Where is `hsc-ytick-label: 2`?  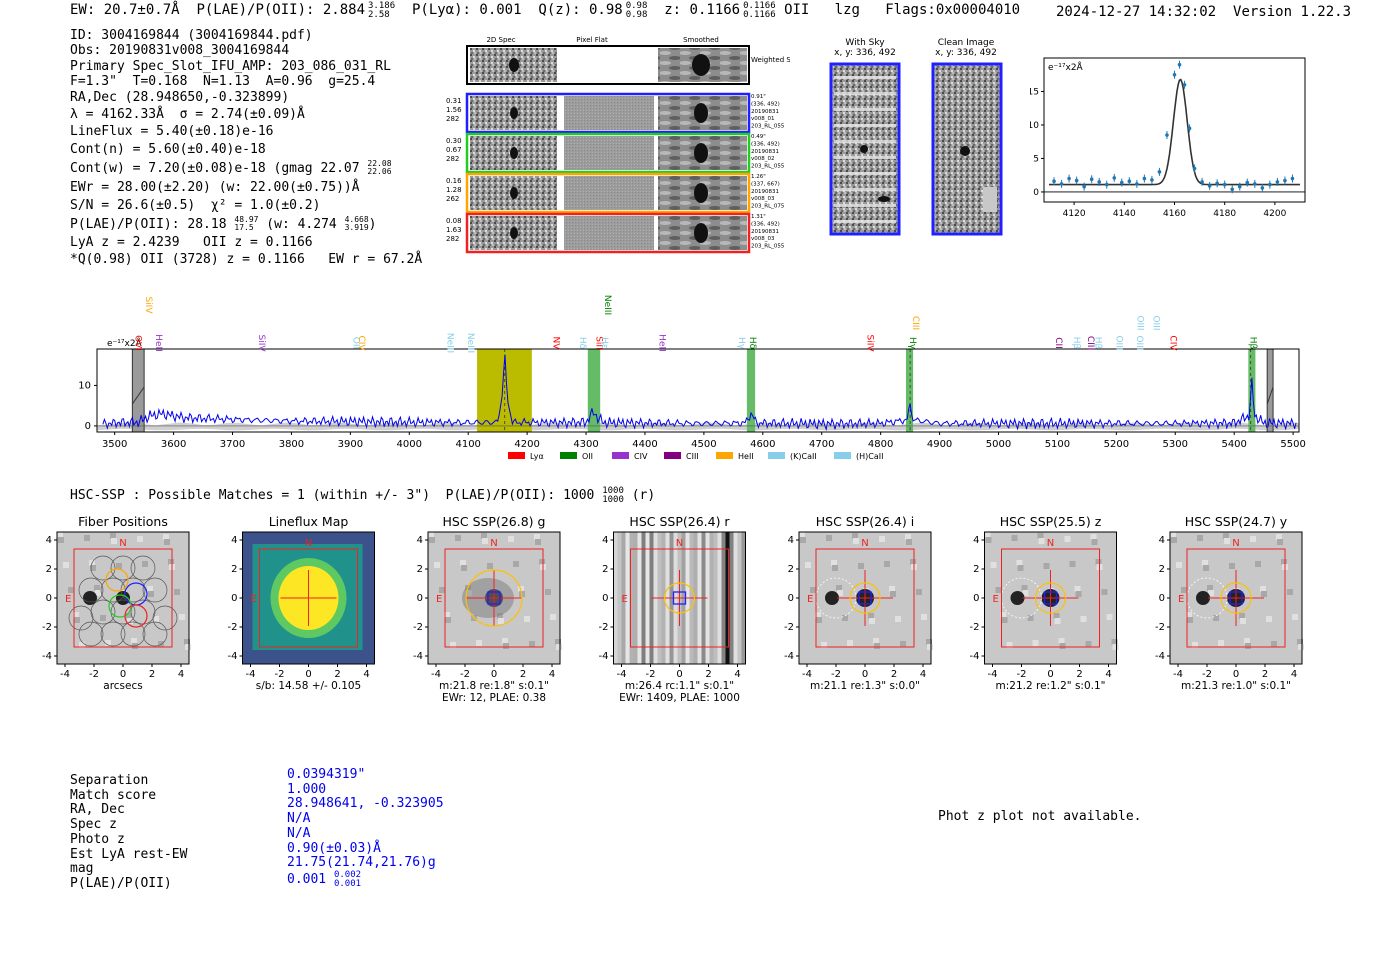 hsc-ytick-label: 2 is located at coordinates (234, 569).